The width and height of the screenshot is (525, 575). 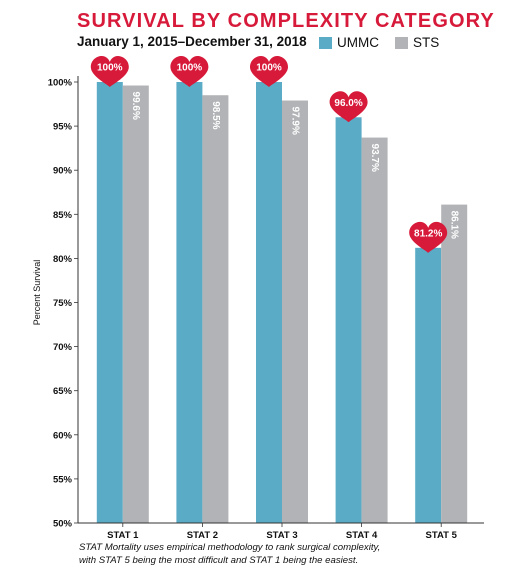 I want to click on x-tick-label: STAT 5, so click(x=442, y=535).